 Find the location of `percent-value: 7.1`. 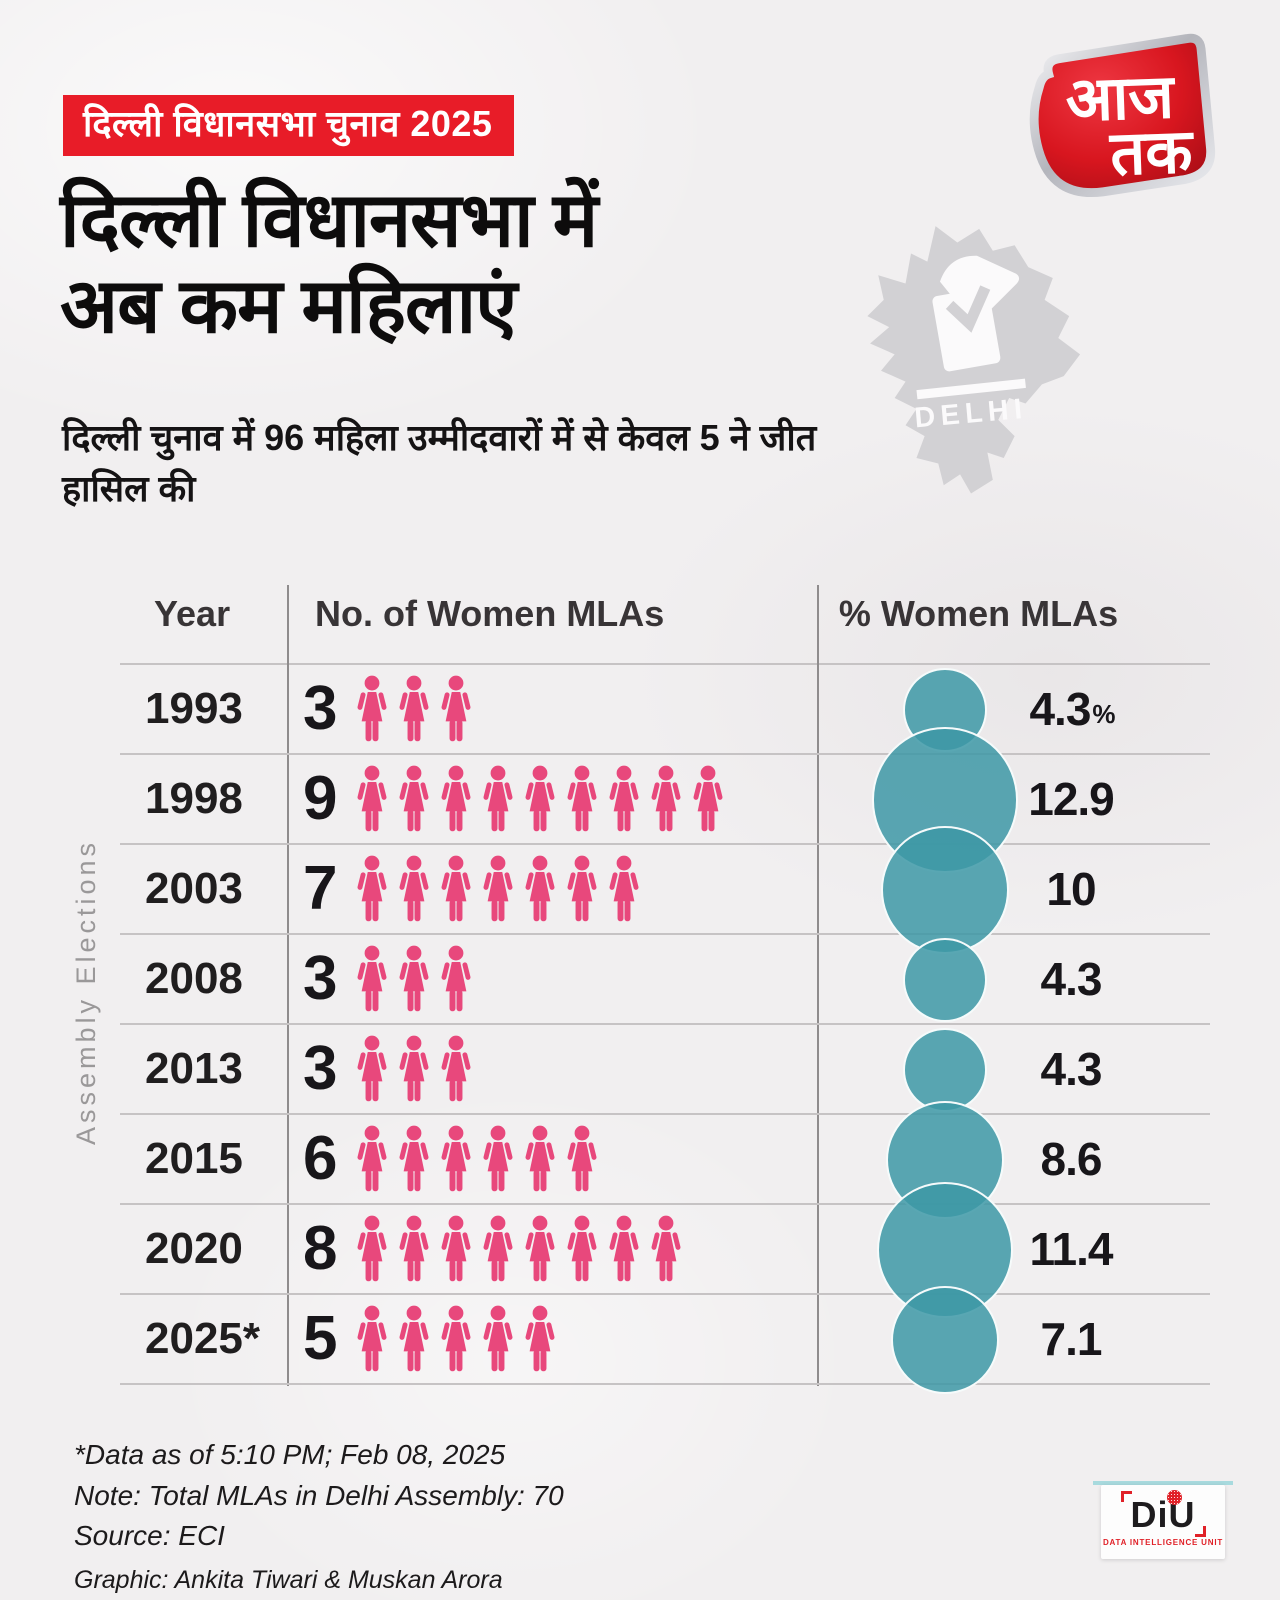

percent-value: 7.1 is located at coordinates (1071, 1339).